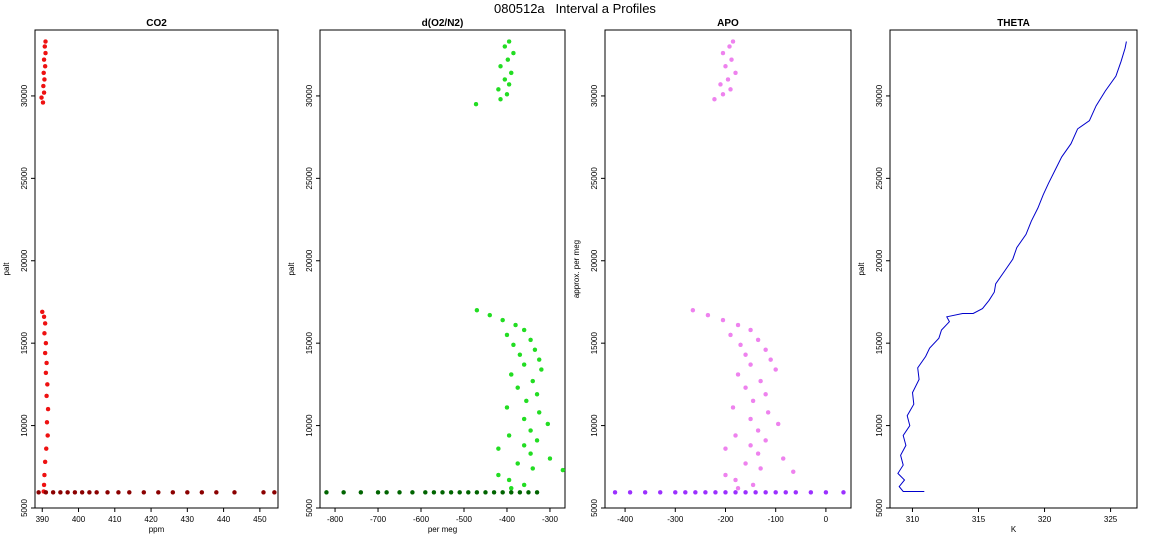 The image size is (1150, 550). I want to click on x-tick-label: -700, so click(378, 519).